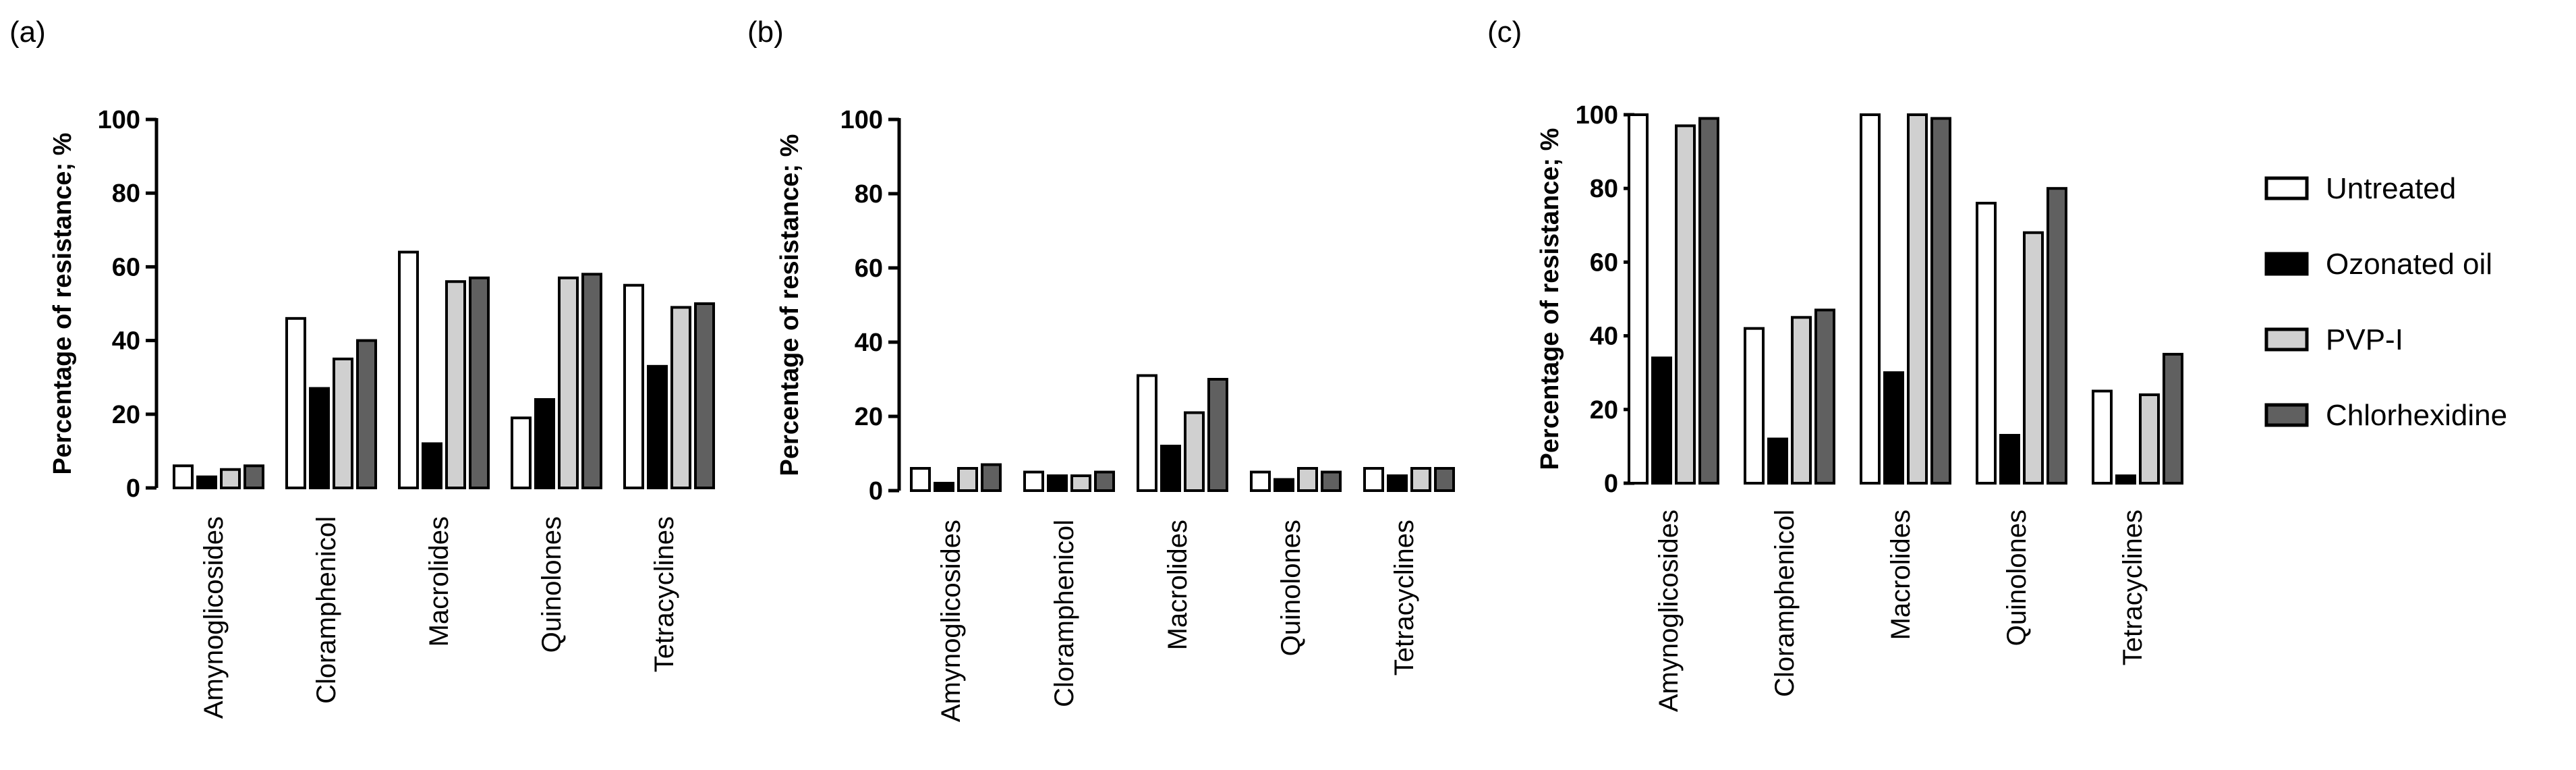  I want to click on panel-label: (a), so click(27, 32).